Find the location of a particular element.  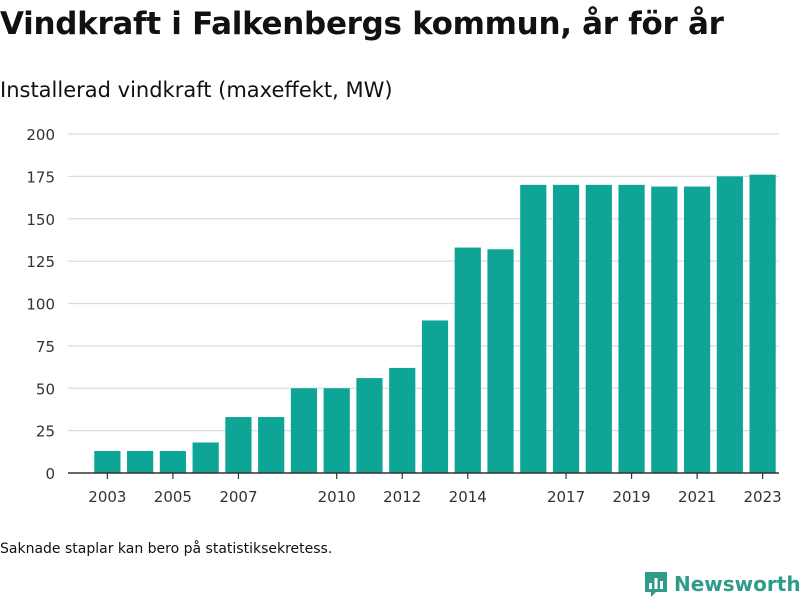

x-tick-label: 2007 is located at coordinates (238, 497).